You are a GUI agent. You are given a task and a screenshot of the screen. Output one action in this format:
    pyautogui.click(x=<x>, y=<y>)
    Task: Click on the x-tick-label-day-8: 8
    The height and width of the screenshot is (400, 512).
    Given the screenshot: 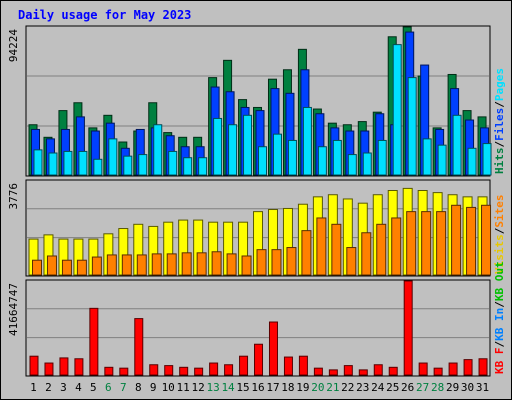 What is the action you would take?
    pyautogui.click(x=138, y=387)
    